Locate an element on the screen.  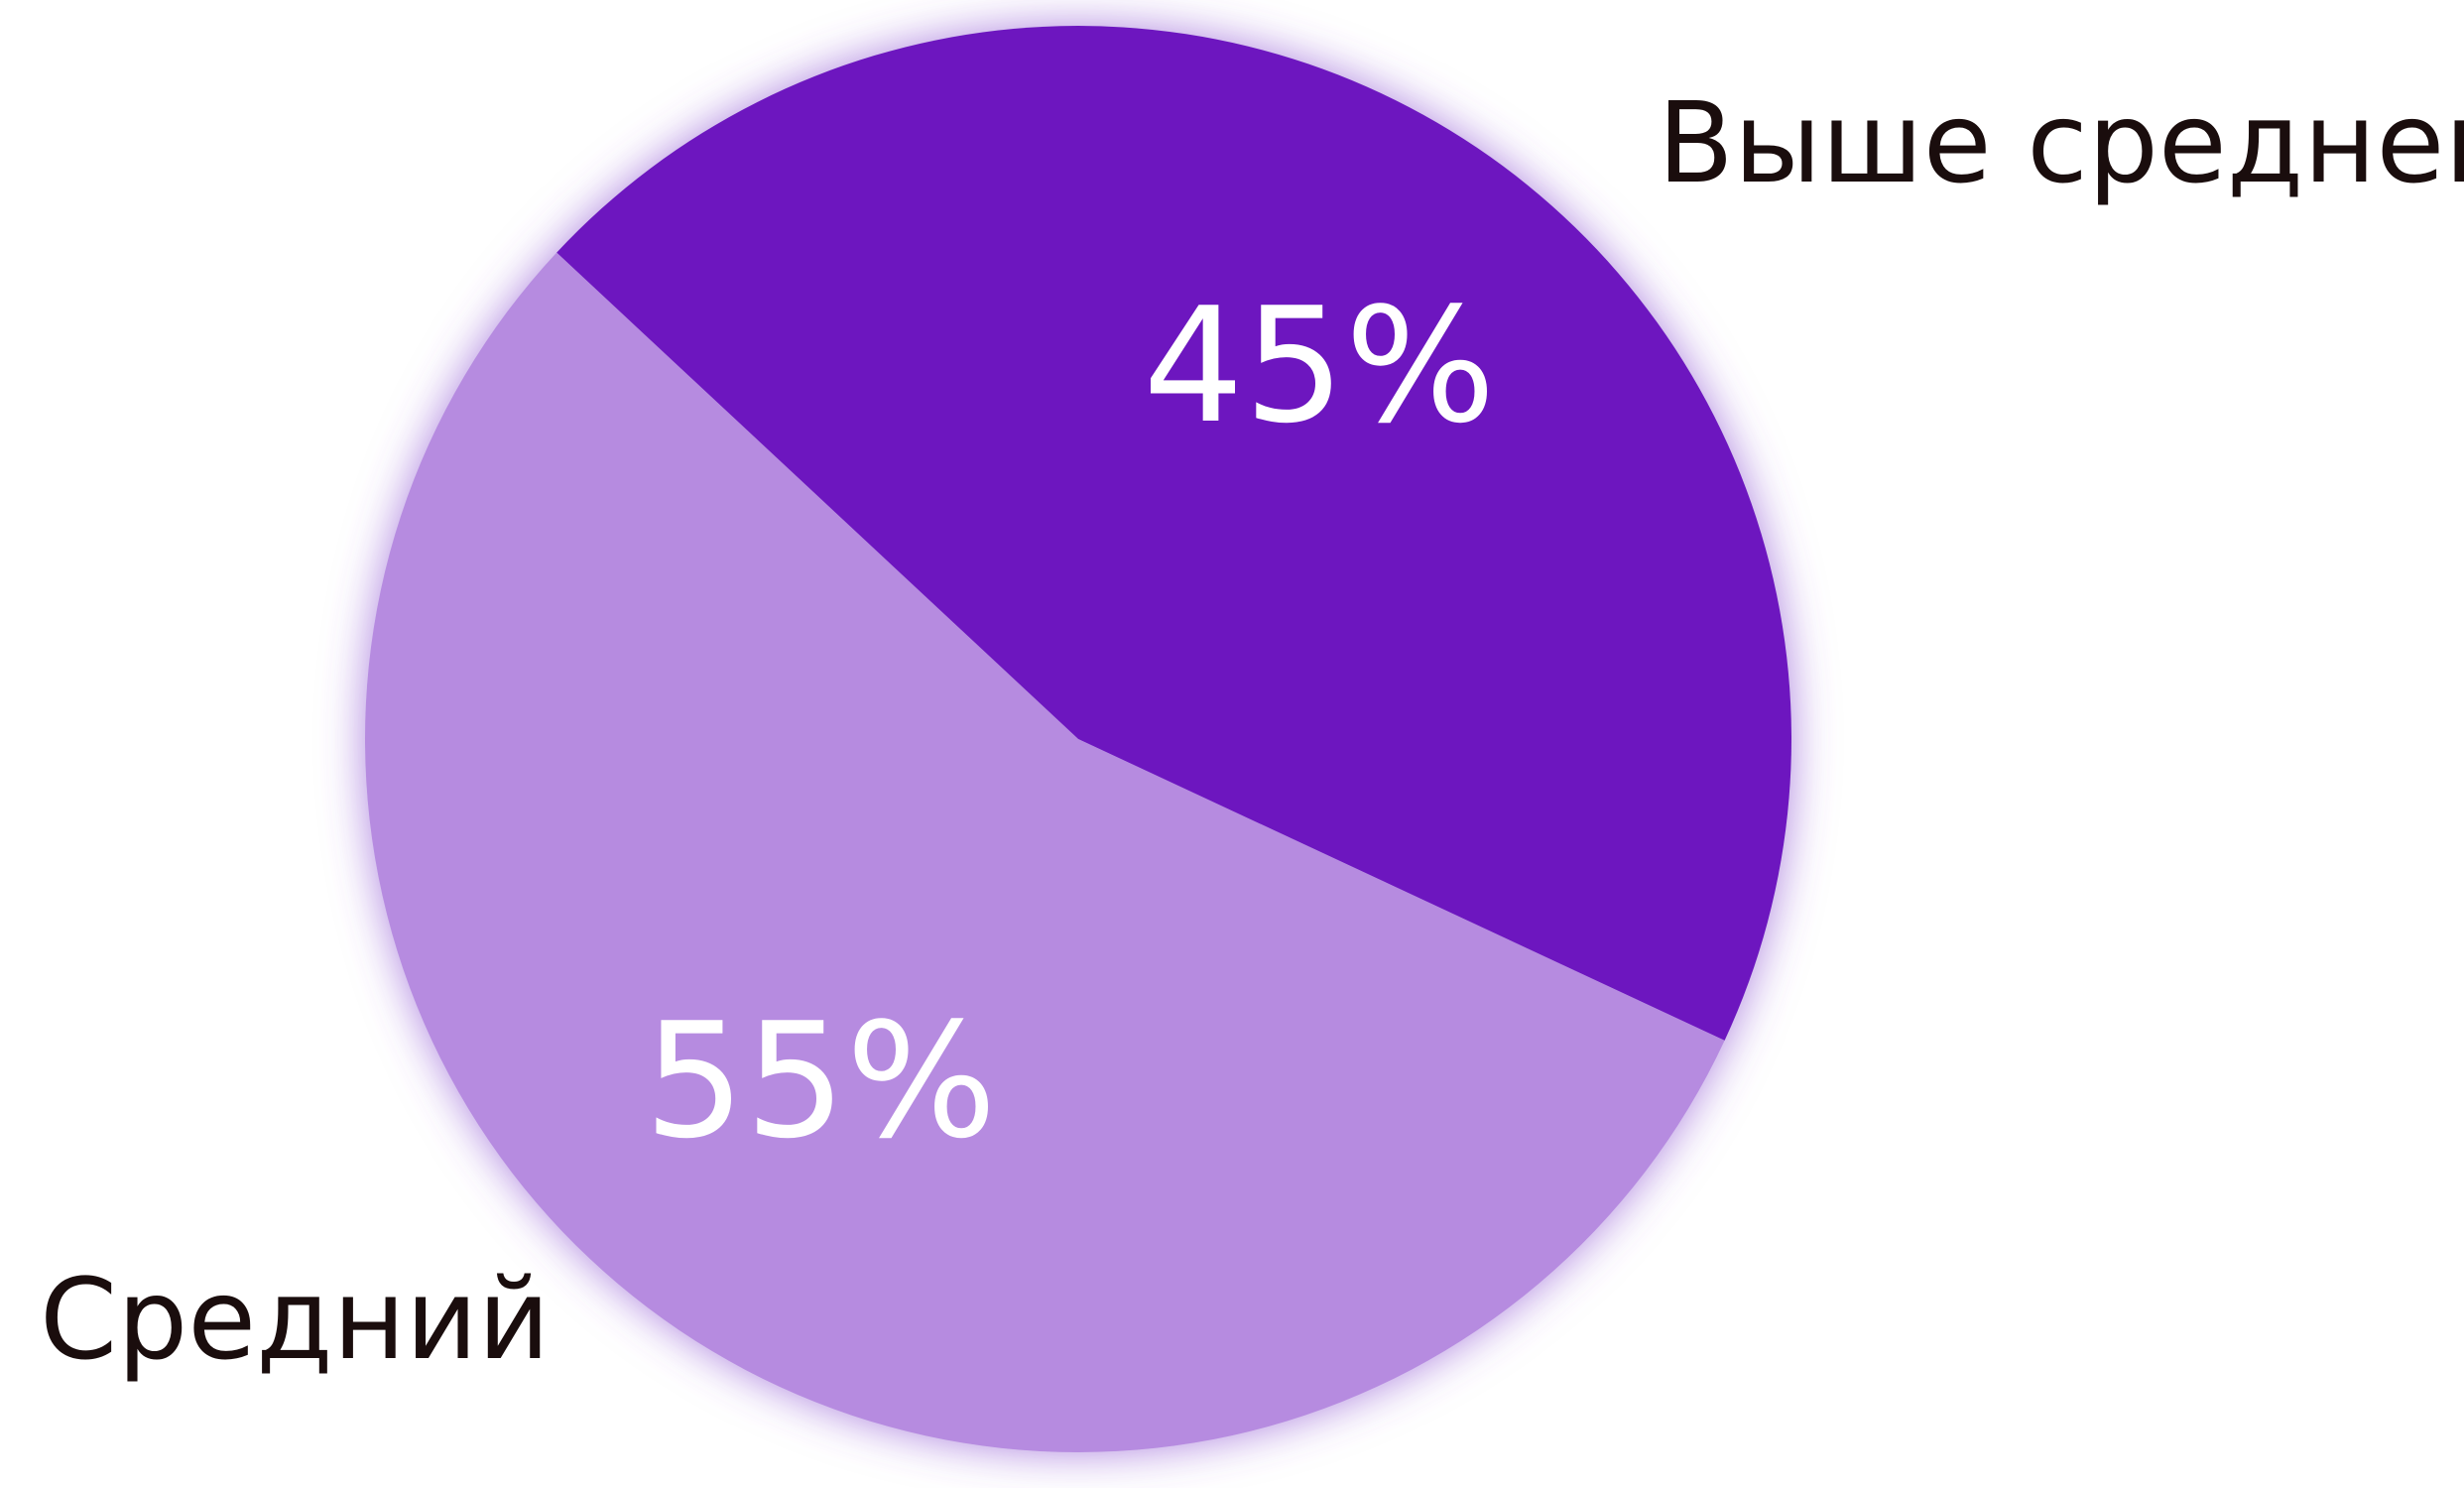
category-label: Выше среднего is located at coordinates (2061, 143).